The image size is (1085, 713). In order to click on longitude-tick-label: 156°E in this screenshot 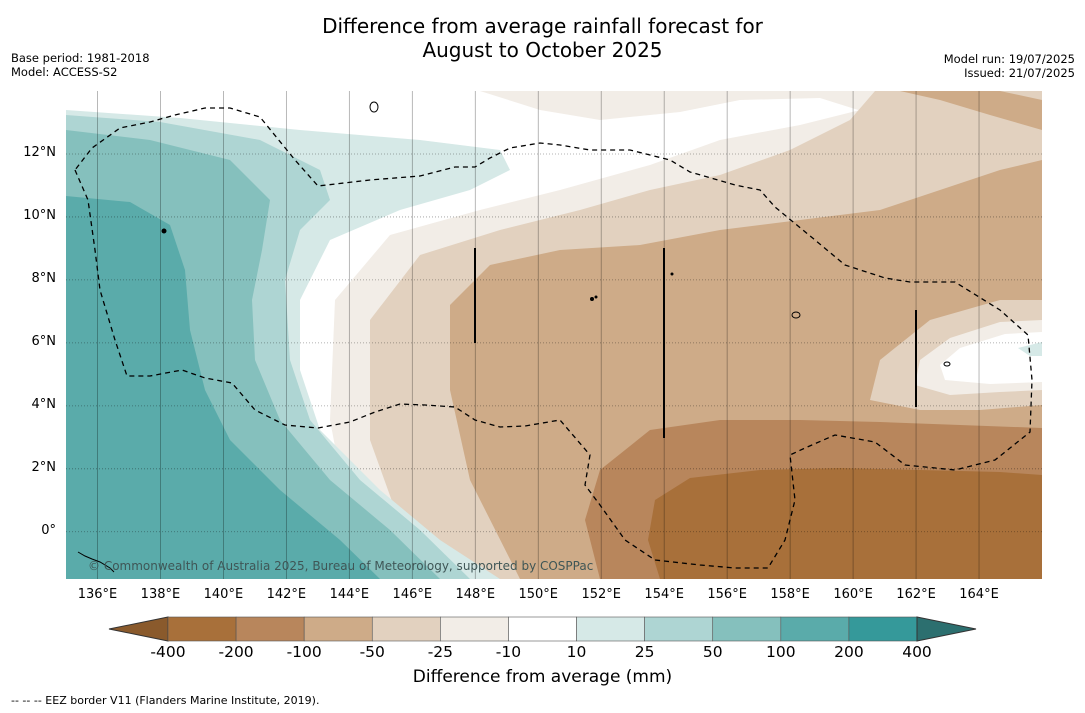, I will do `click(727, 594)`.